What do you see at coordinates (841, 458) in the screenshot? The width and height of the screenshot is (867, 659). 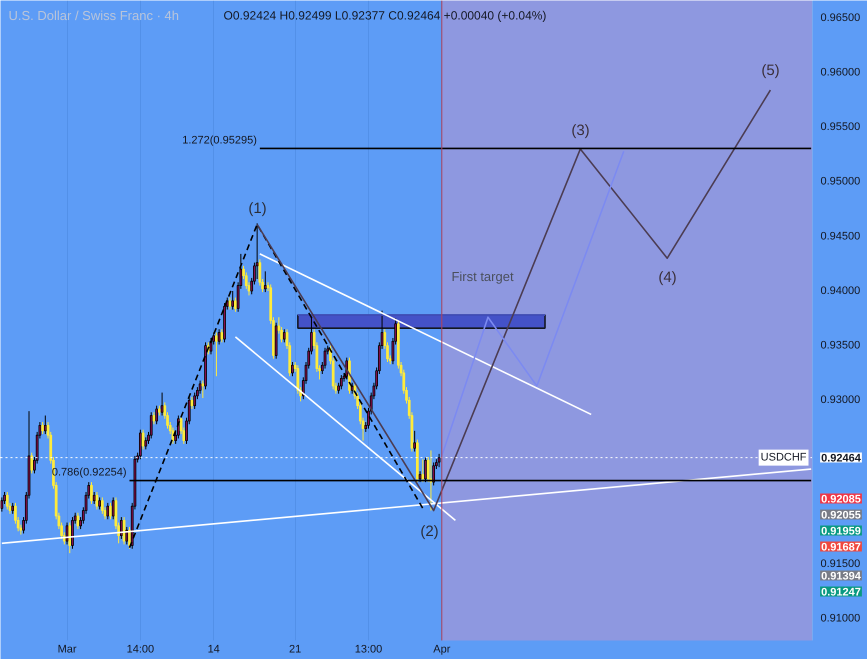 I see `text: 0.92464` at bounding box center [841, 458].